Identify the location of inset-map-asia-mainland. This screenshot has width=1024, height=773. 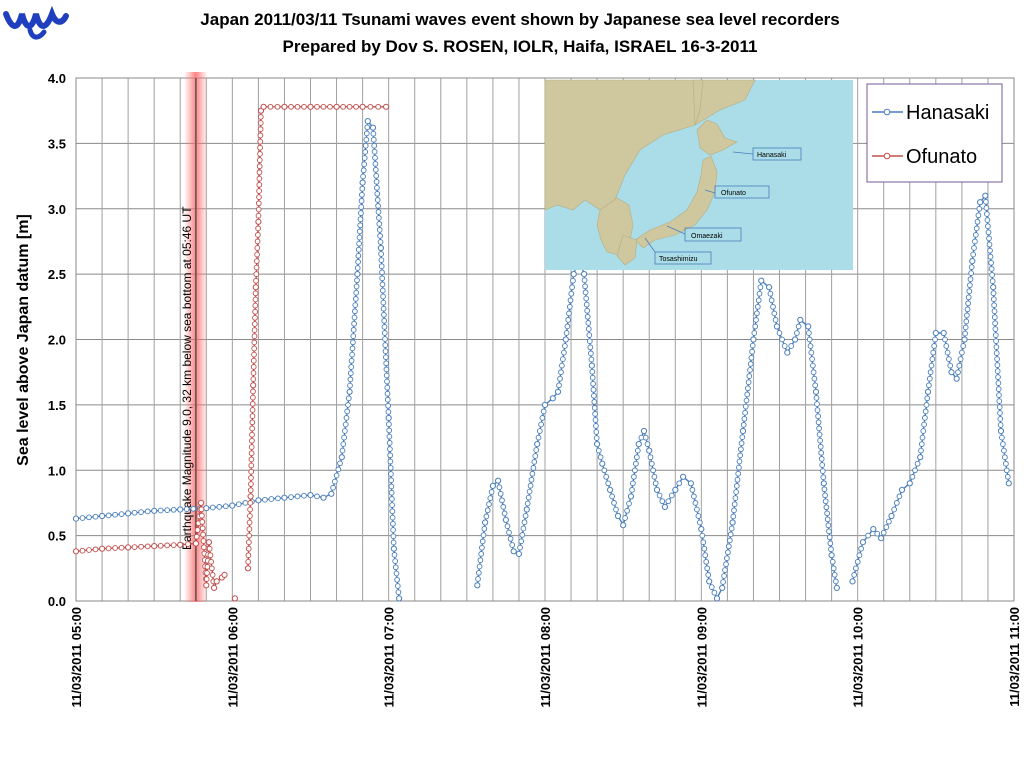
(650, 145).